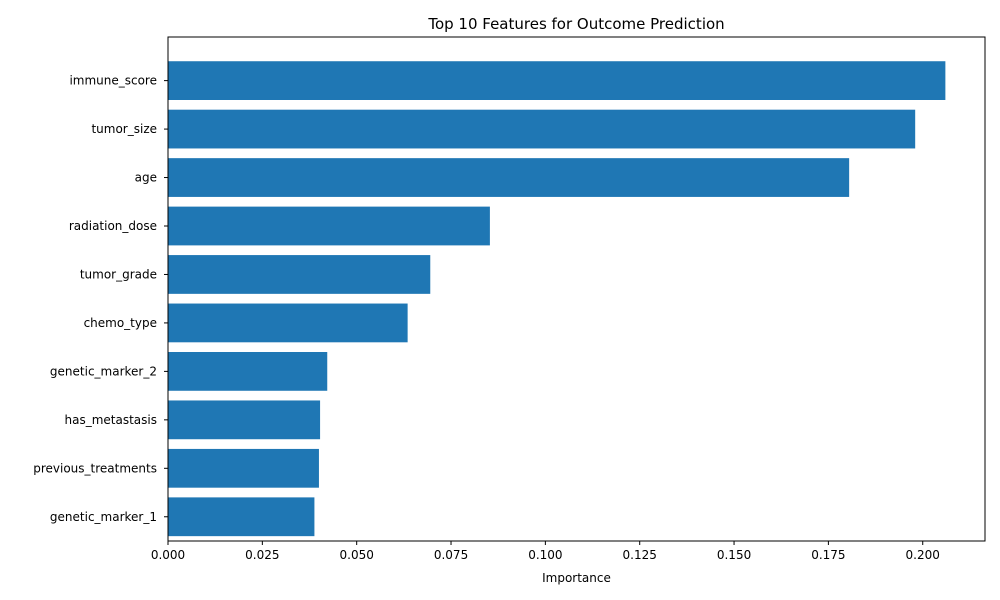 The image size is (1000, 600). Describe the element at coordinates (575, 24) in the screenshot. I see `chart-title: Top 10 Features for Outcome Prediction` at that location.